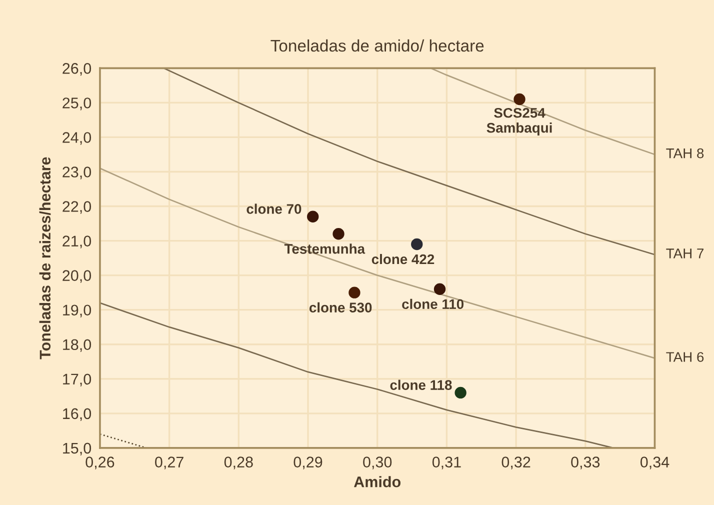  What do you see at coordinates (77, 449) in the screenshot?
I see `y-tick-label: 15,0` at bounding box center [77, 449].